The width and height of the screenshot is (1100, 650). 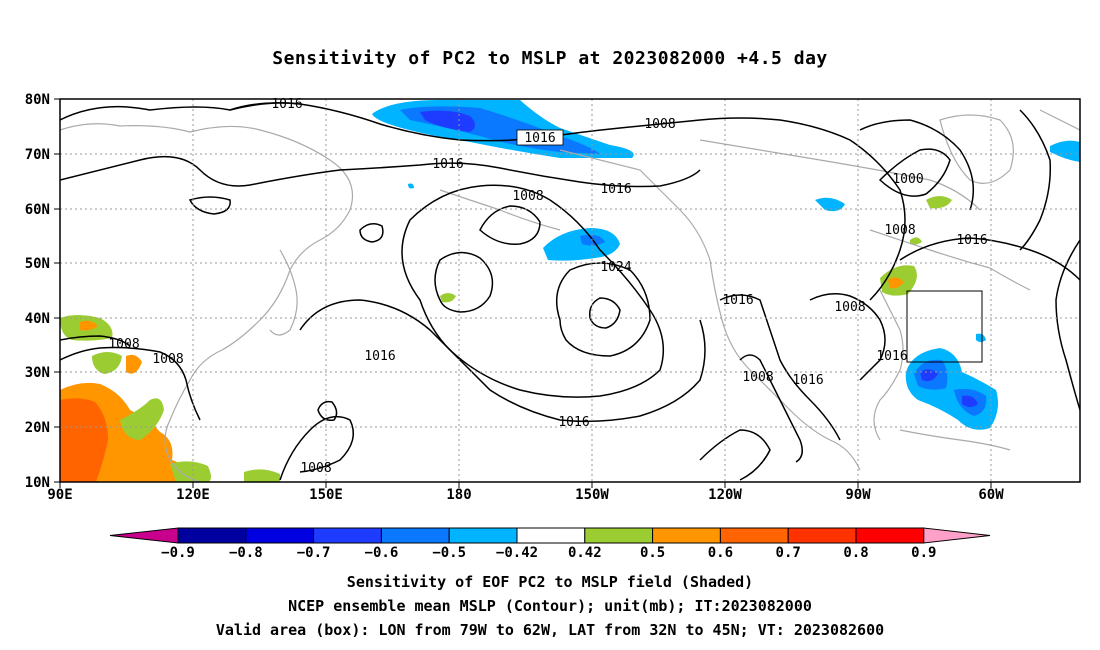 What do you see at coordinates (37, 483) in the screenshot?
I see `lat-label: 10N` at bounding box center [37, 483].